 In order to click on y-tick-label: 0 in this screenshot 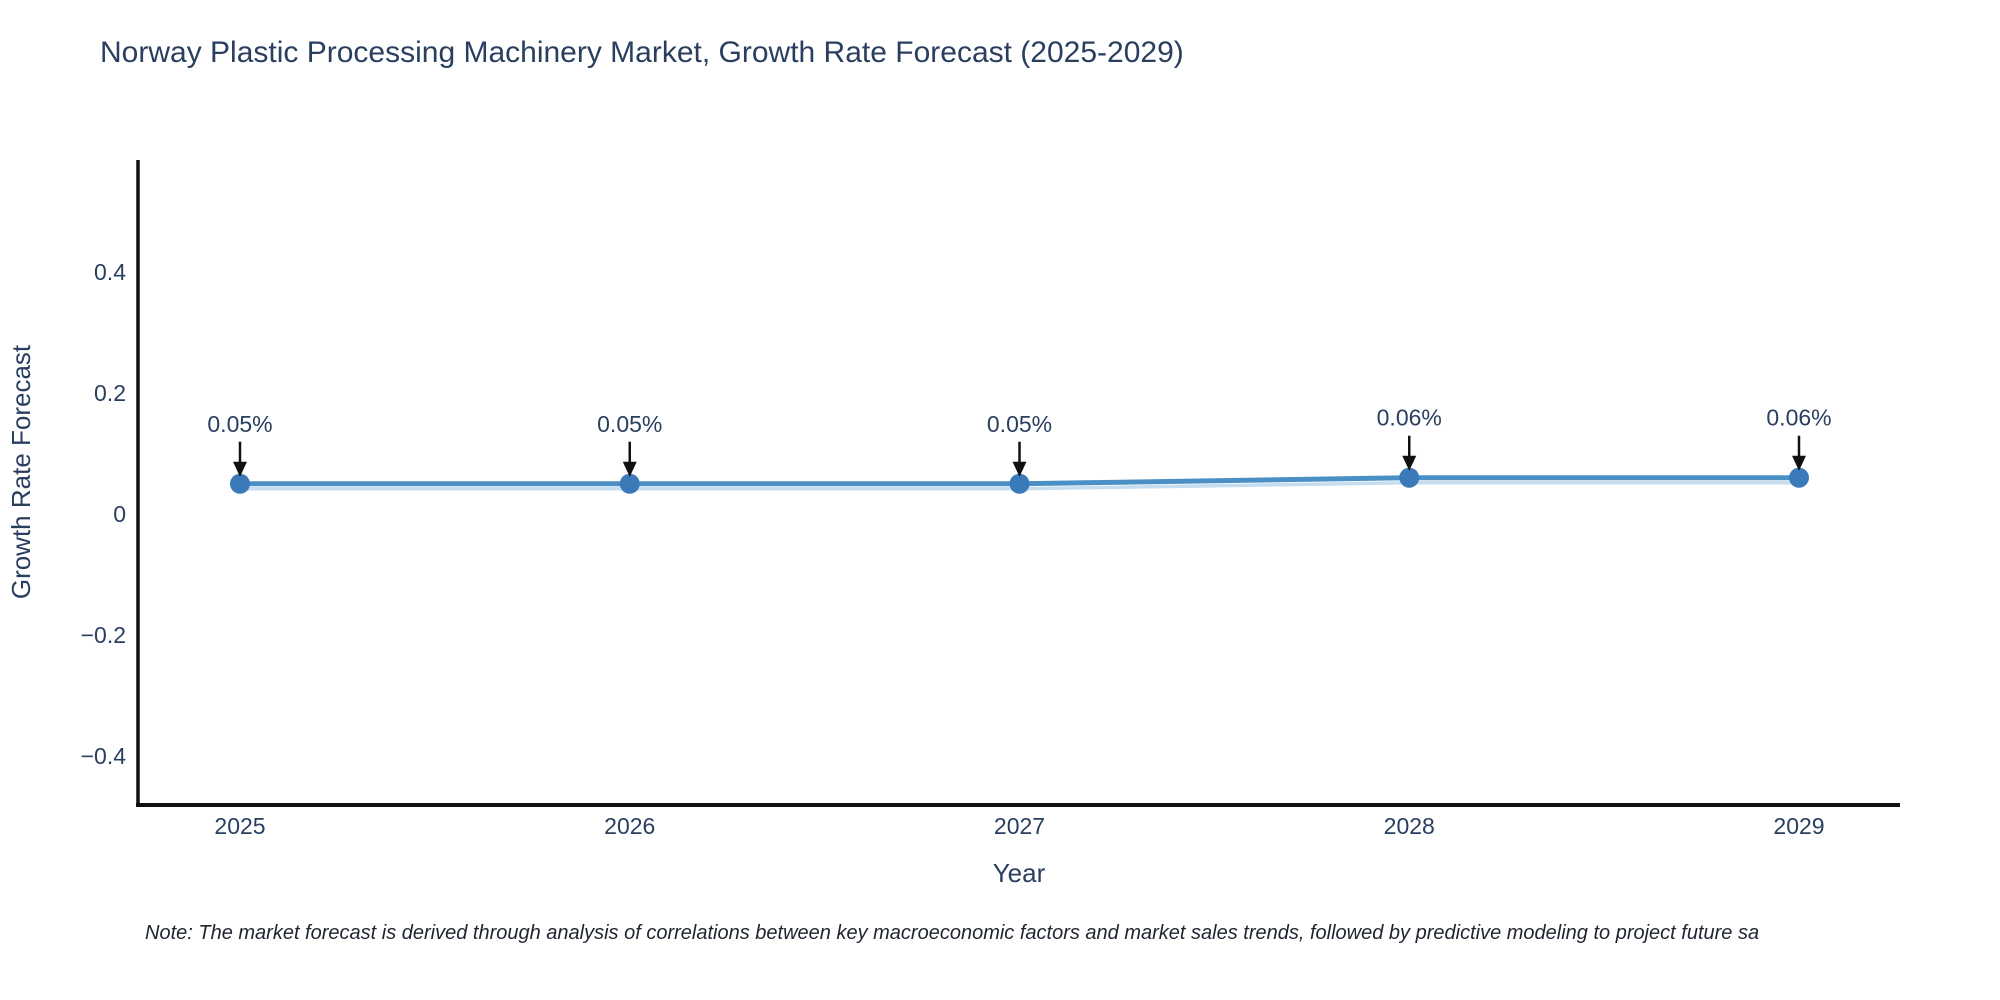, I will do `click(119, 514)`.